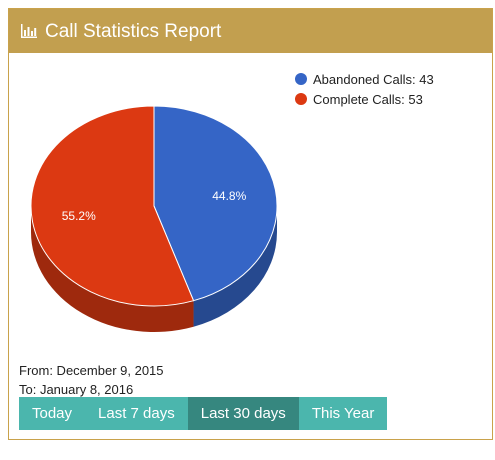 This screenshot has height=460, width=495. I want to click on pie-slice-complete, so click(112, 206).